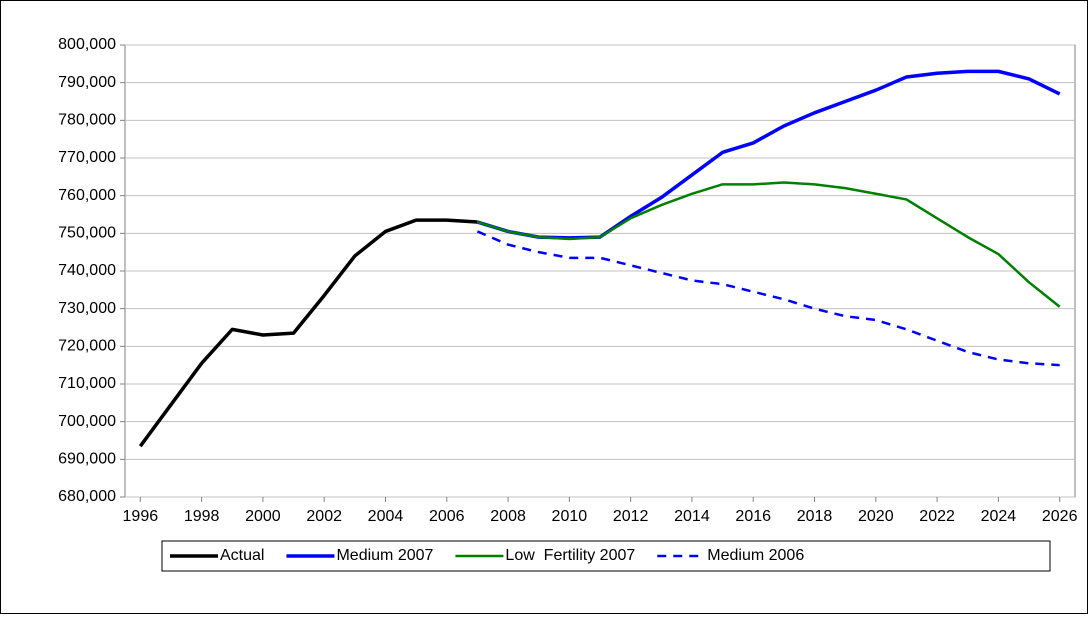 This screenshot has height=620, width=1089. What do you see at coordinates (1060, 516) in the screenshot?
I see `x-tick-label: 2026` at bounding box center [1060, 516].